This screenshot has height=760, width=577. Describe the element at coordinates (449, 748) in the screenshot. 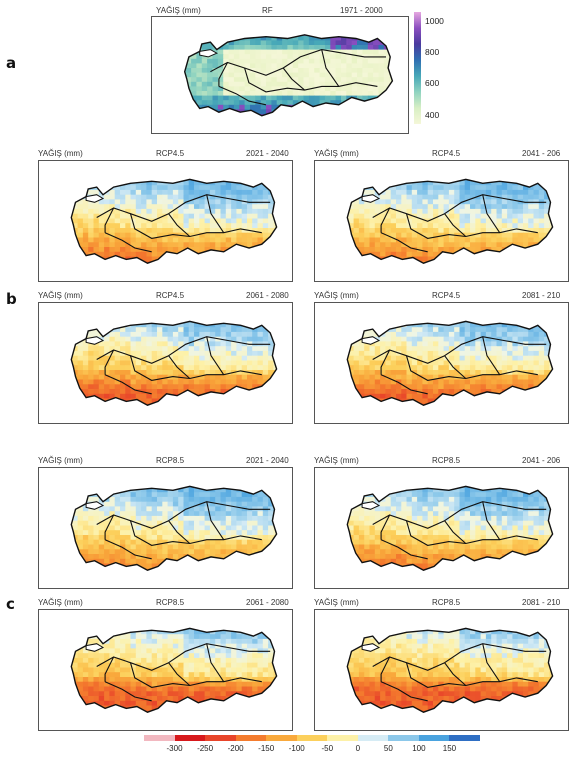

I see `legend-tick: 150` at that location.